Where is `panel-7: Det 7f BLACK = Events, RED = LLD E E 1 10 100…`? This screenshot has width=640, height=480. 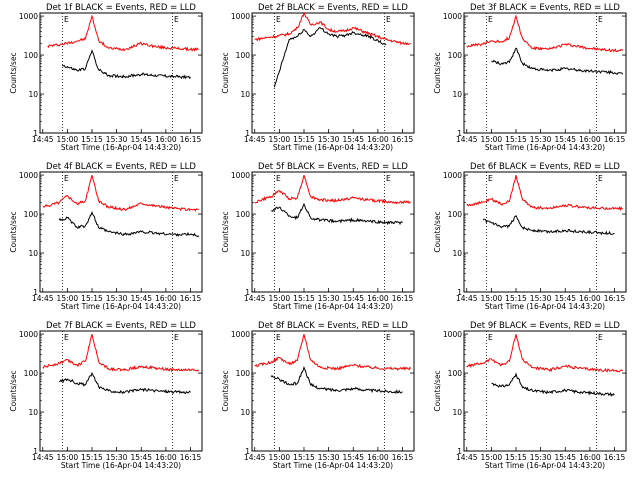 panel-7: Det 7f BLACK = Events, RED = LLD E E 1 10 100… is located at coordinates (106, 395).